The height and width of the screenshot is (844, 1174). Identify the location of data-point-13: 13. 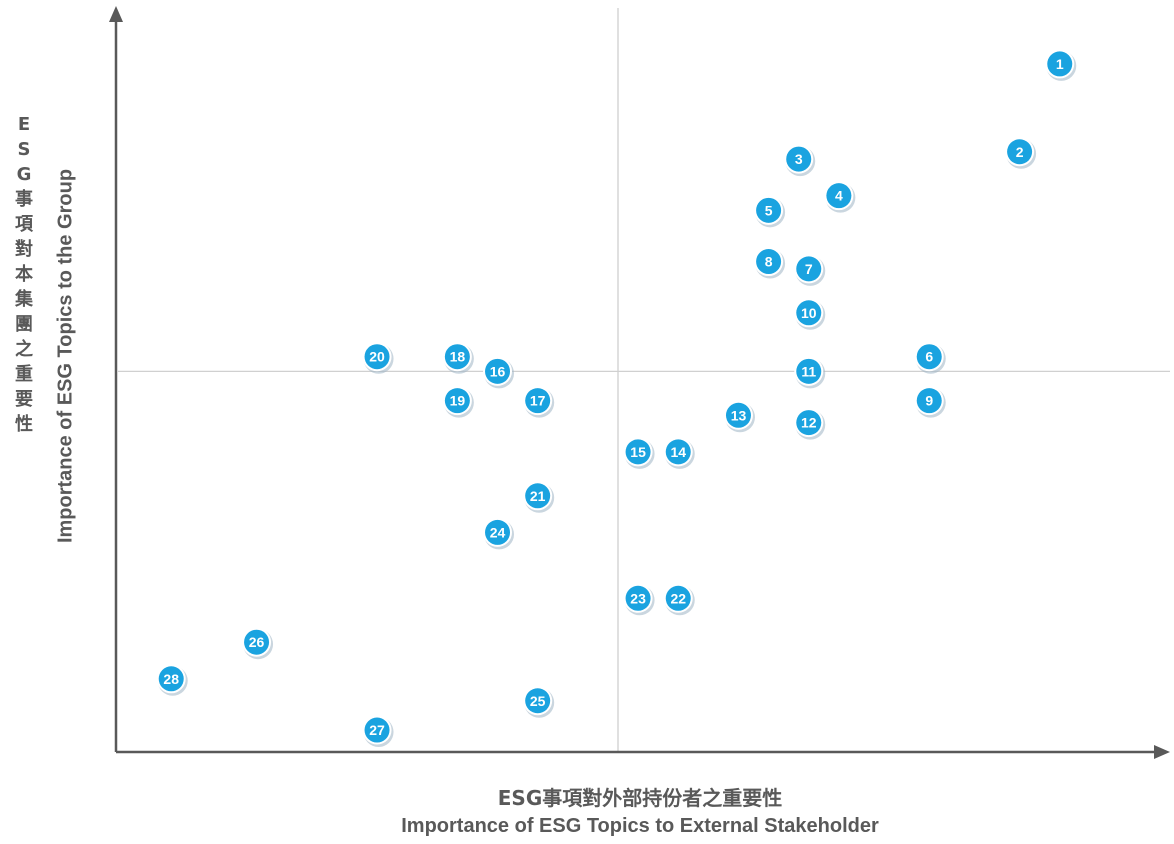
(739, 416).